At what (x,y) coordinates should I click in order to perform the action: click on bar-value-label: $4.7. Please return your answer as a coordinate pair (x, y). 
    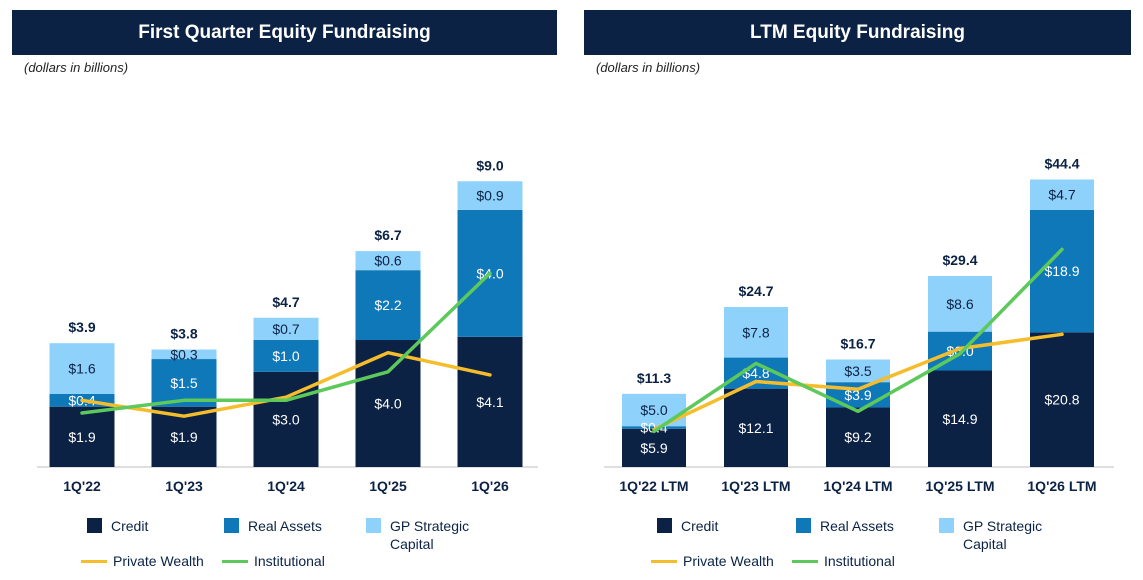
    Looking at the image, I should click on (1061, 195).